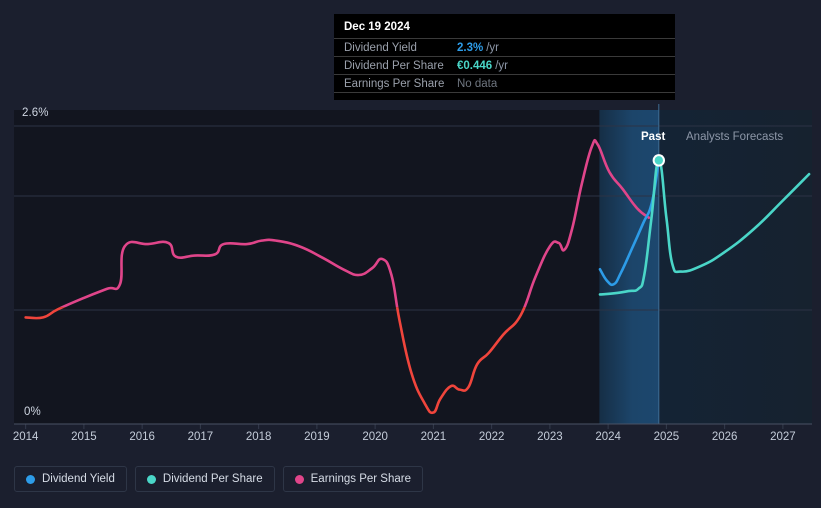 The width and height of the screenshot is (821, 508). I want to click on y-axis-label-bottom: 0%, so click(32, 412).